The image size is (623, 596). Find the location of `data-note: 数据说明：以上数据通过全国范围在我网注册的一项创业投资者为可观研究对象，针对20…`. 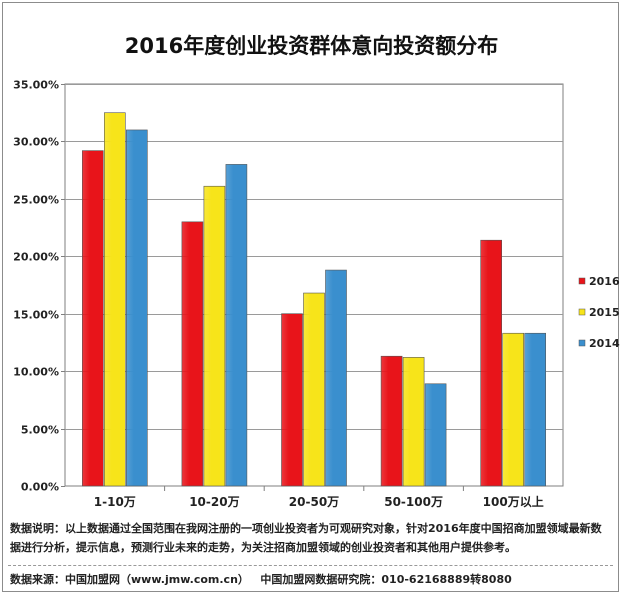

data-note: 数据说明：以上数据通过全国范围在我网注册的一项创业投资者为可观研究对象，针对20… is located at coordinates (306, 538).